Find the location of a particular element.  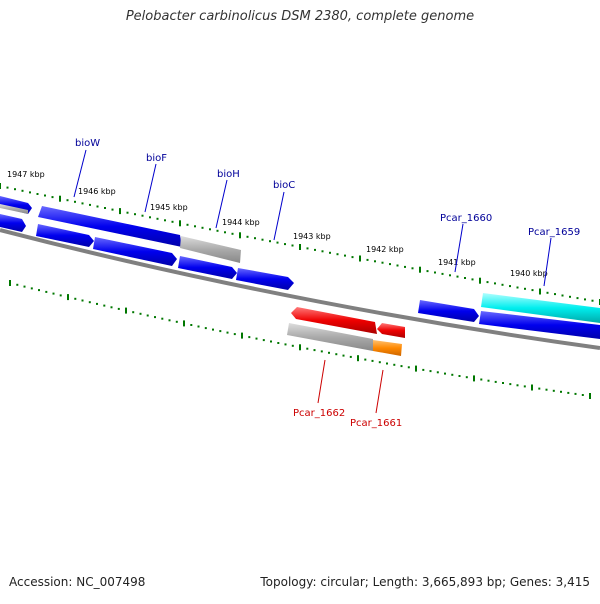

gene-label-bioF: bioF is located at coordinates (156, 158).